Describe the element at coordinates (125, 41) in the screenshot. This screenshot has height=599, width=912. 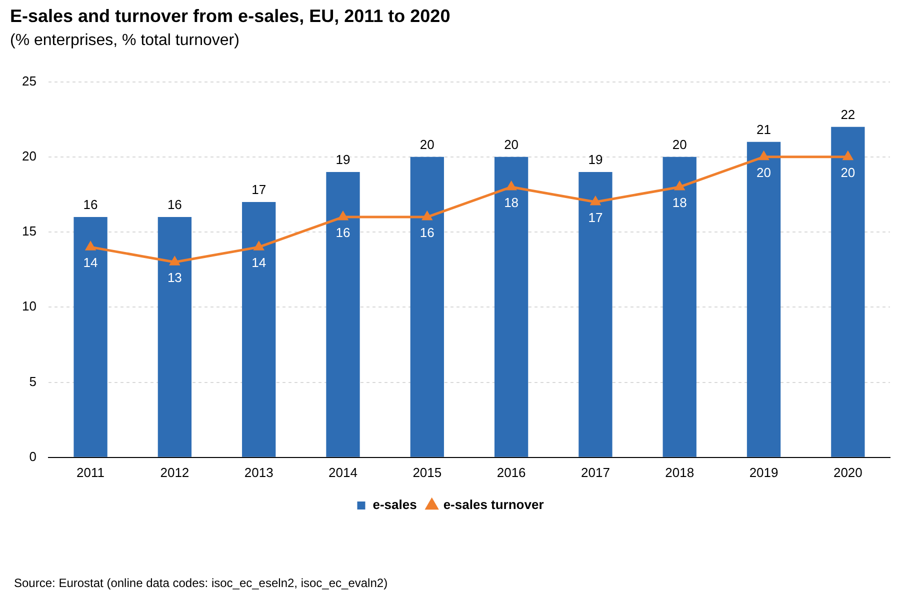
I see `chart-subtitle: (% enterprises, % total turnover)` at that location.